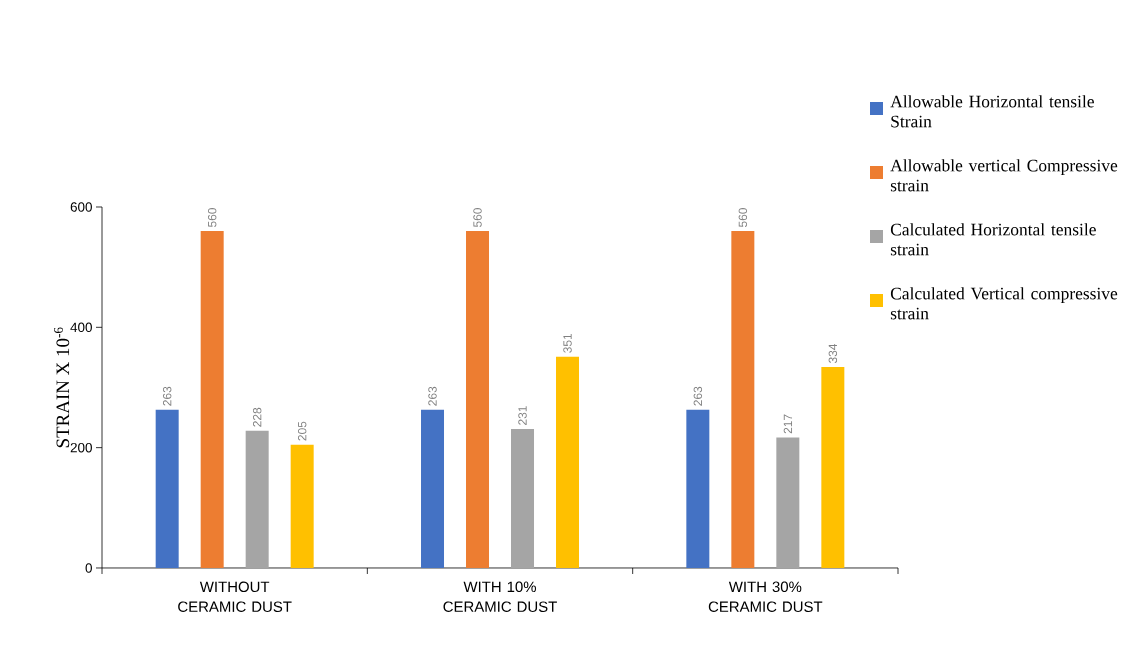 This screenshot has height=656, width=1134. What do you see at coordinates (88, 568) in the screenshot?
I see `y-tick-label: 0` at bounding box center [88, 568].